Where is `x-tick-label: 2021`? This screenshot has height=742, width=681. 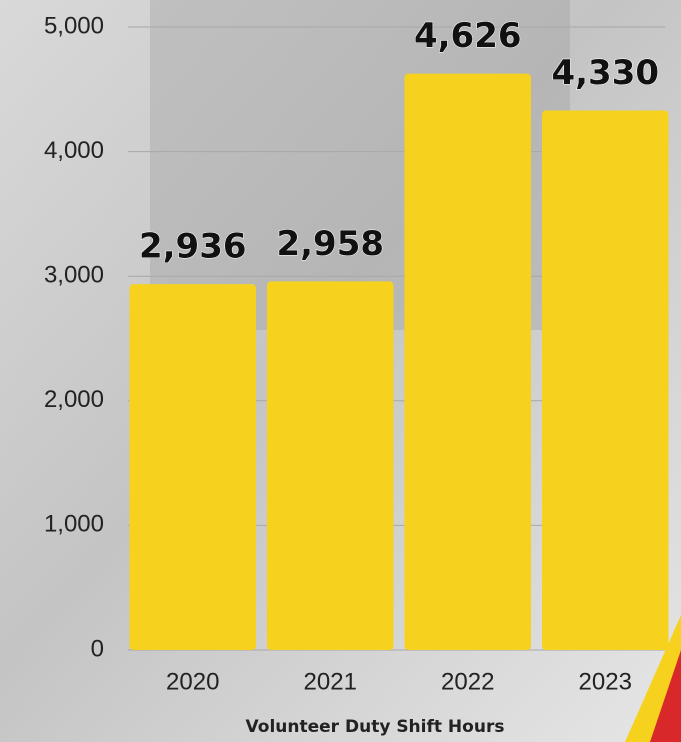
x-tick-label: 2021 is located at coordinates (330, 681).